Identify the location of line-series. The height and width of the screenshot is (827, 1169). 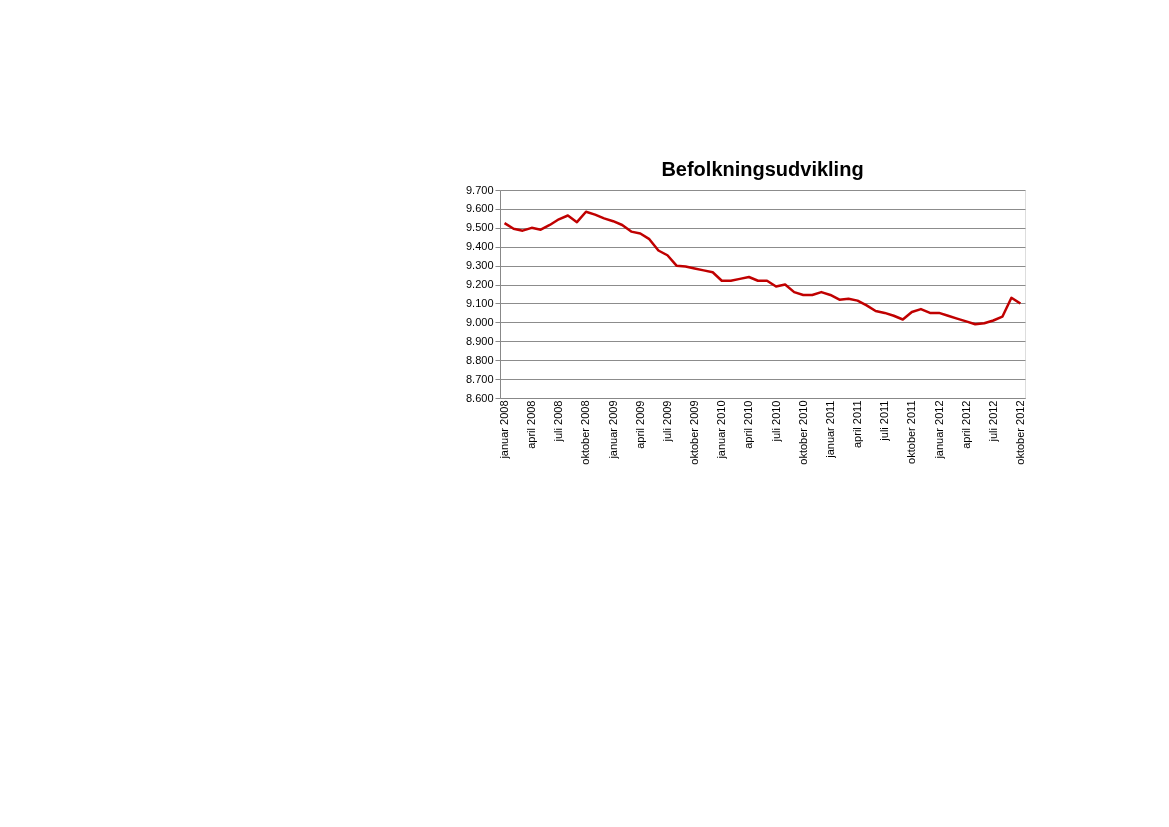
(762, 268).